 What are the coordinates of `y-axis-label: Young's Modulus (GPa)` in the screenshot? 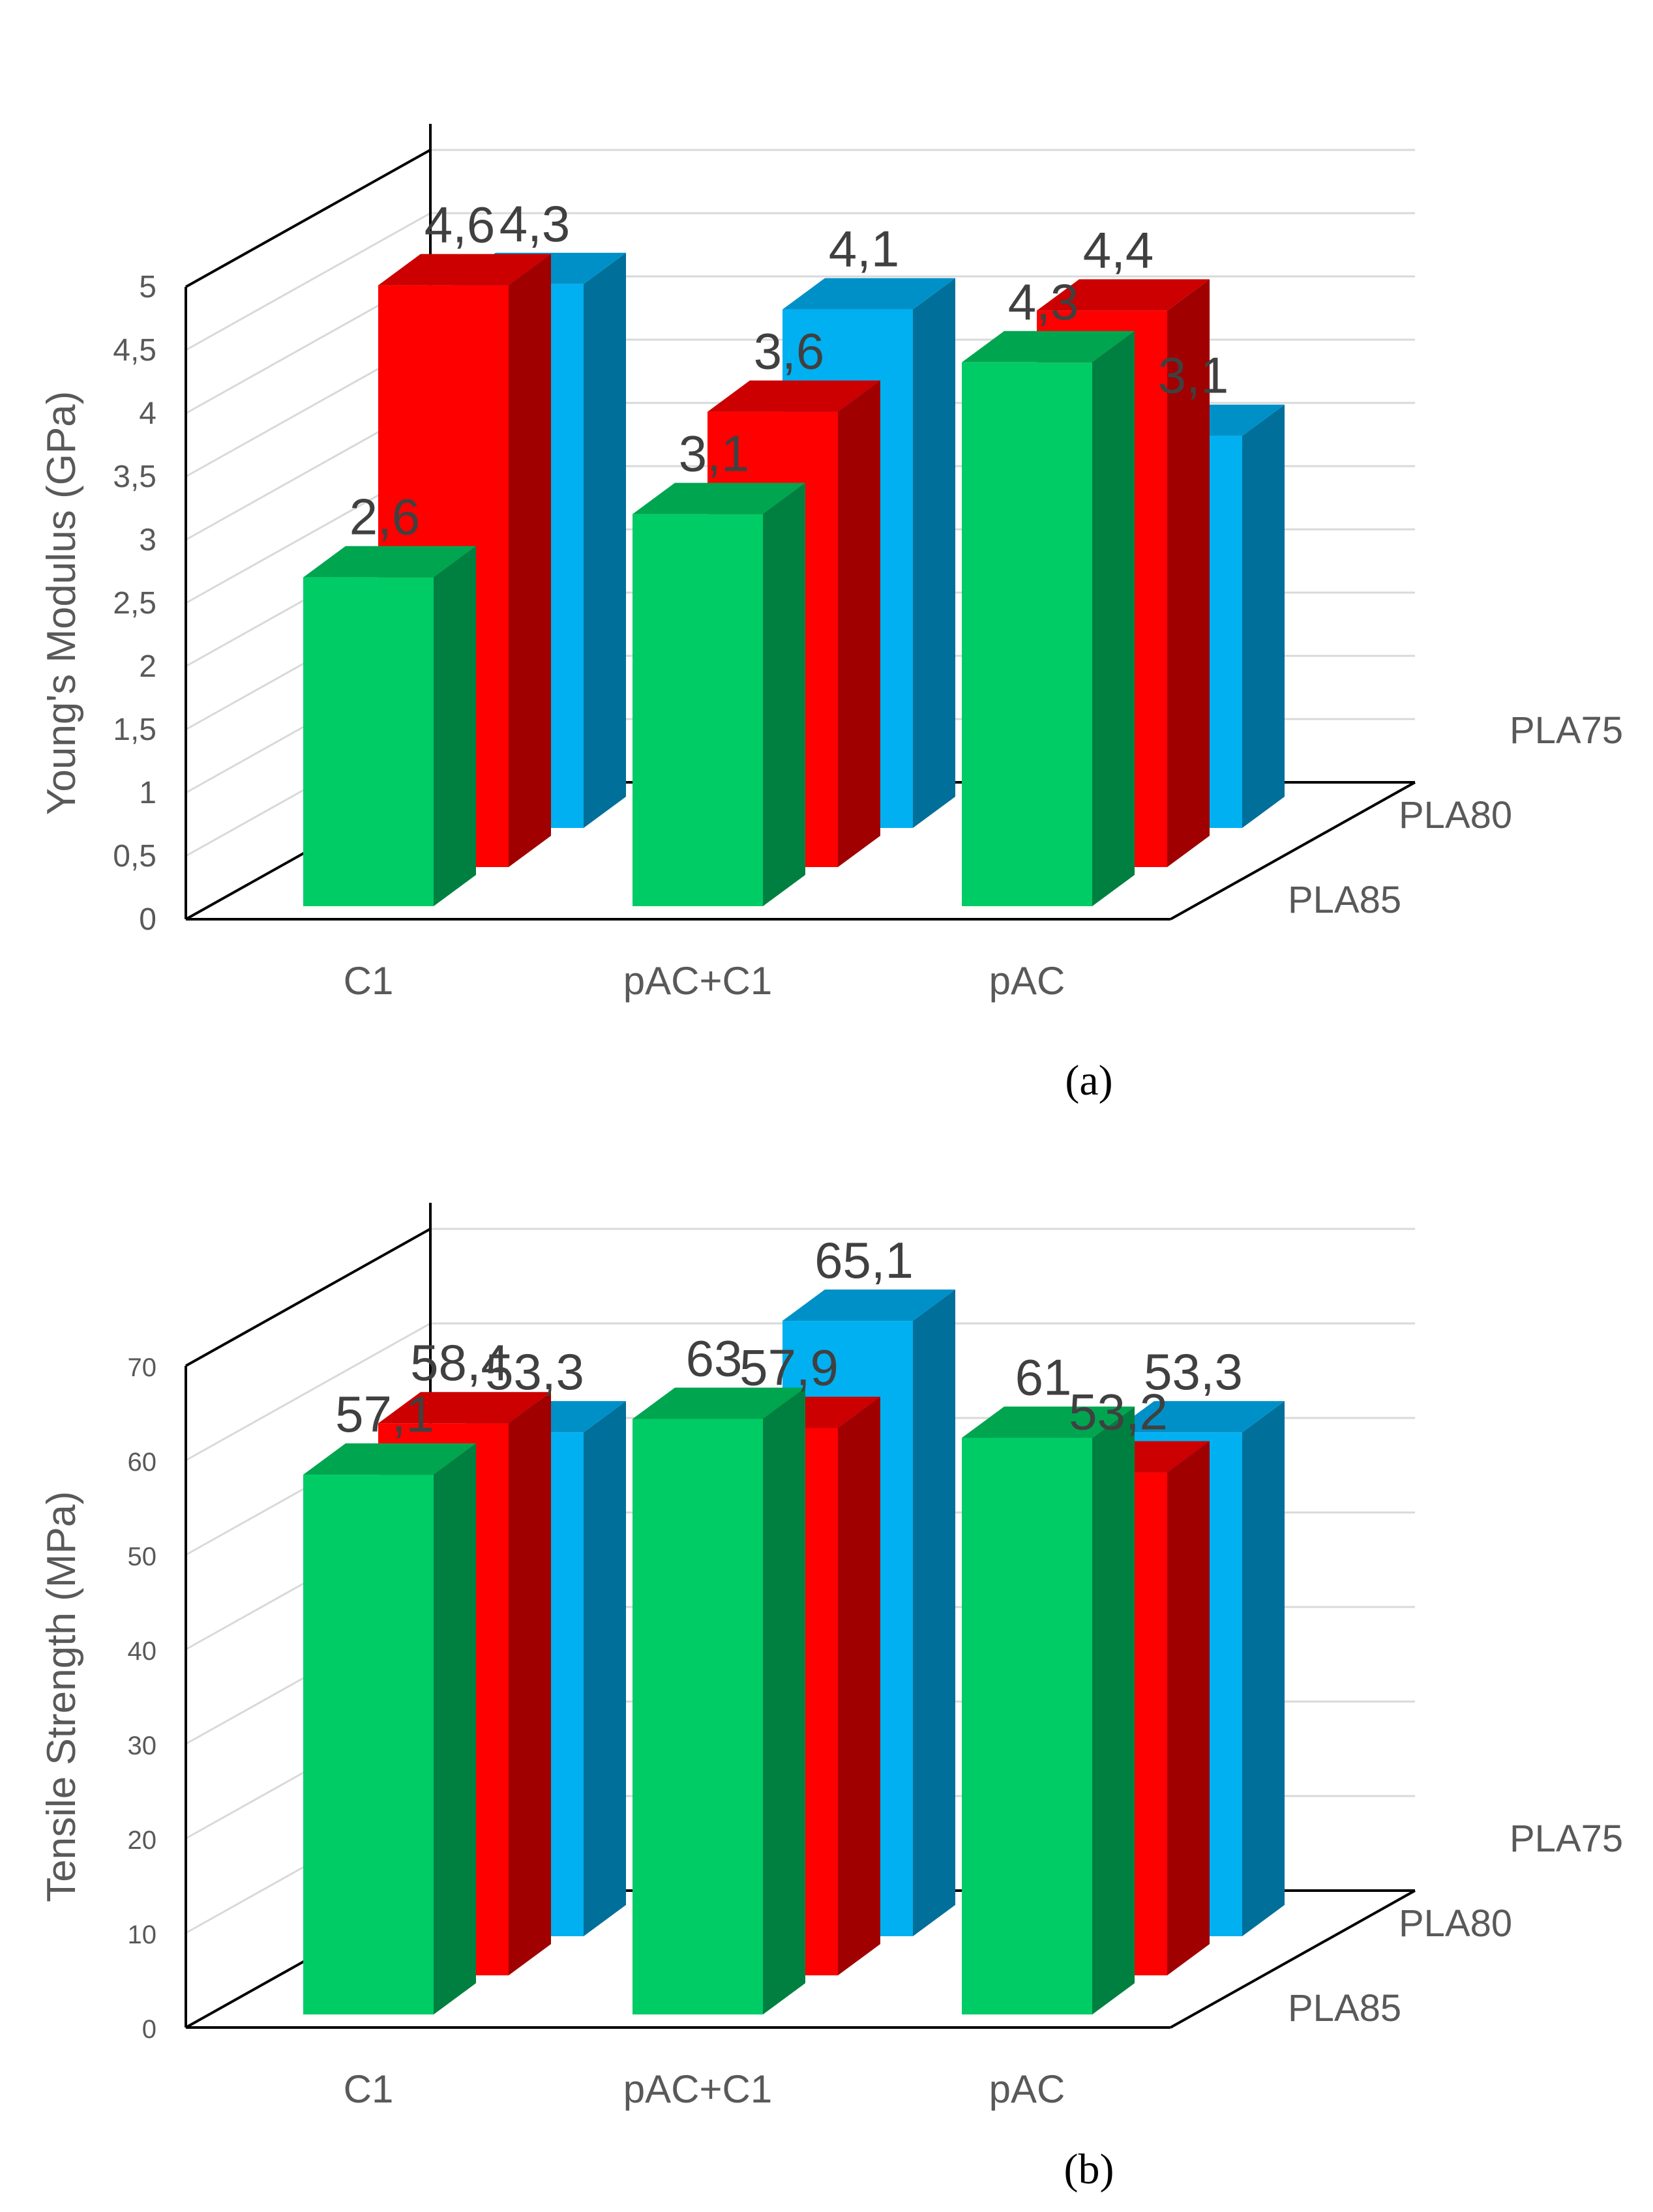 It's located at (61, 603).